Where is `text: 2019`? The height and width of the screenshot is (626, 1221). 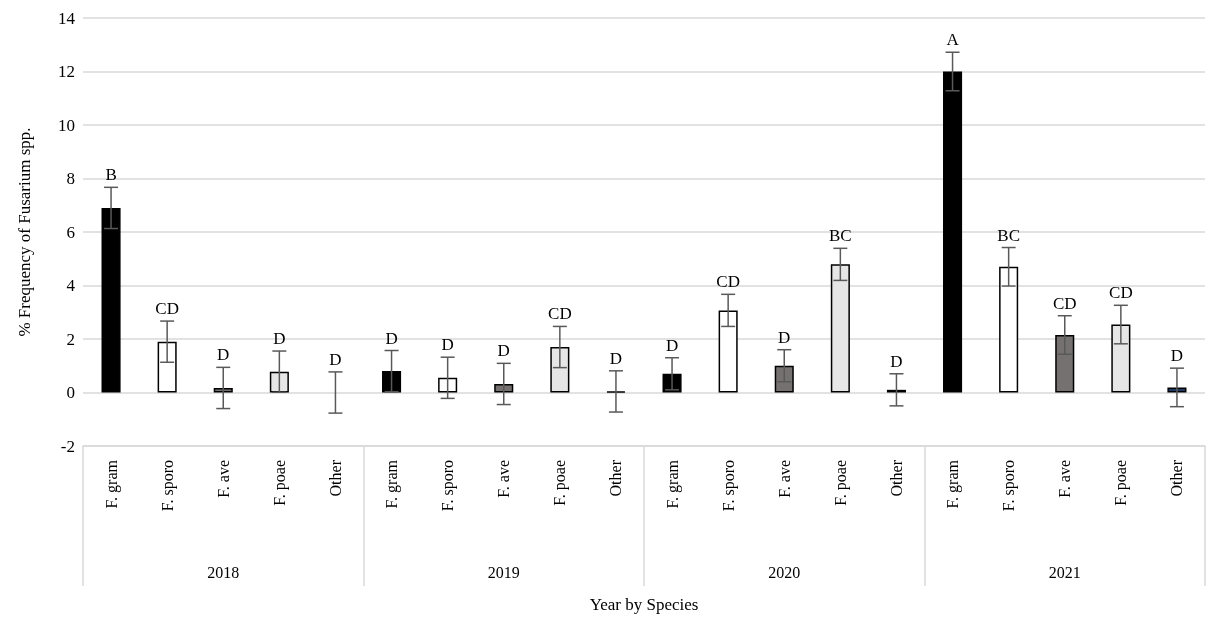 text: 2019 is located at coordinates (503, 572).